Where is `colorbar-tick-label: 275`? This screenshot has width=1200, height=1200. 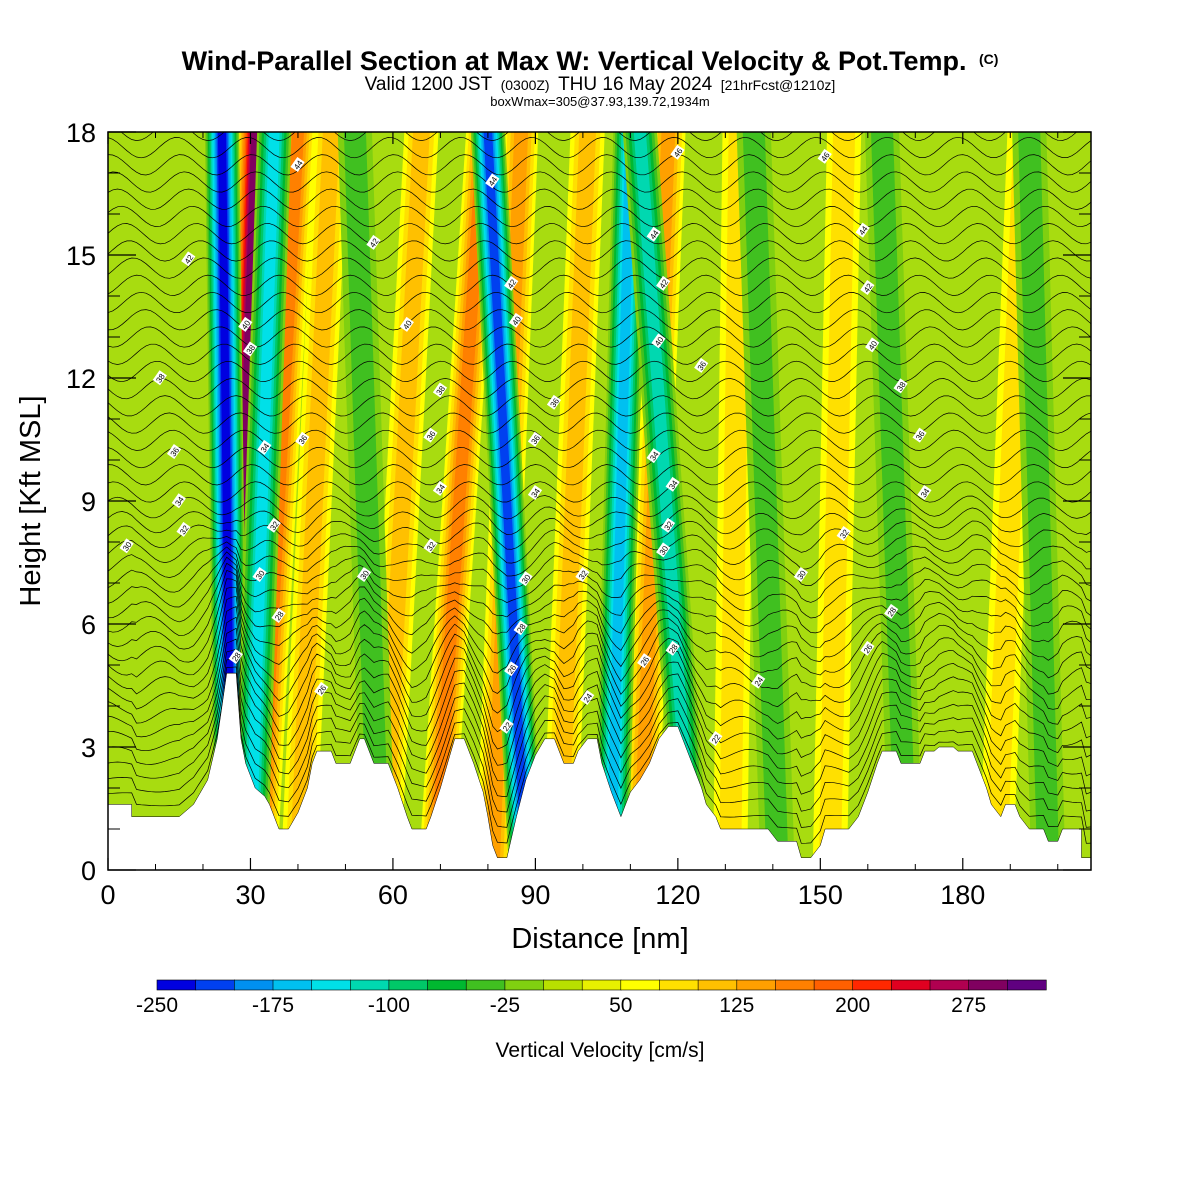 colorbar-tick-label: 275 is located at coordinates (968, 1005).